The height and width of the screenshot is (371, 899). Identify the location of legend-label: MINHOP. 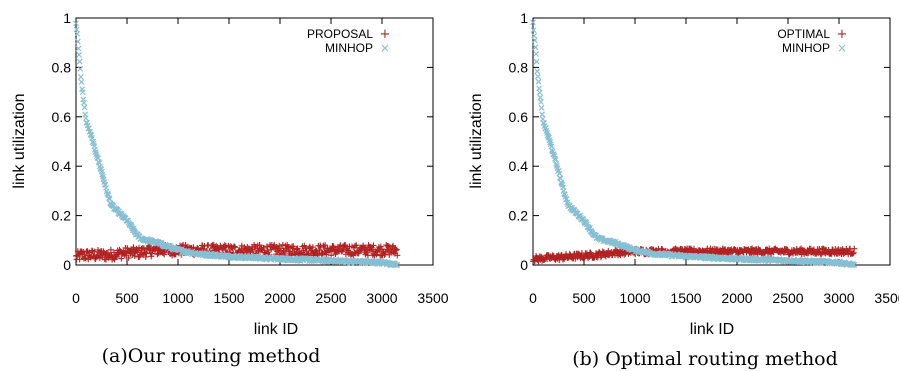
(349, 48).